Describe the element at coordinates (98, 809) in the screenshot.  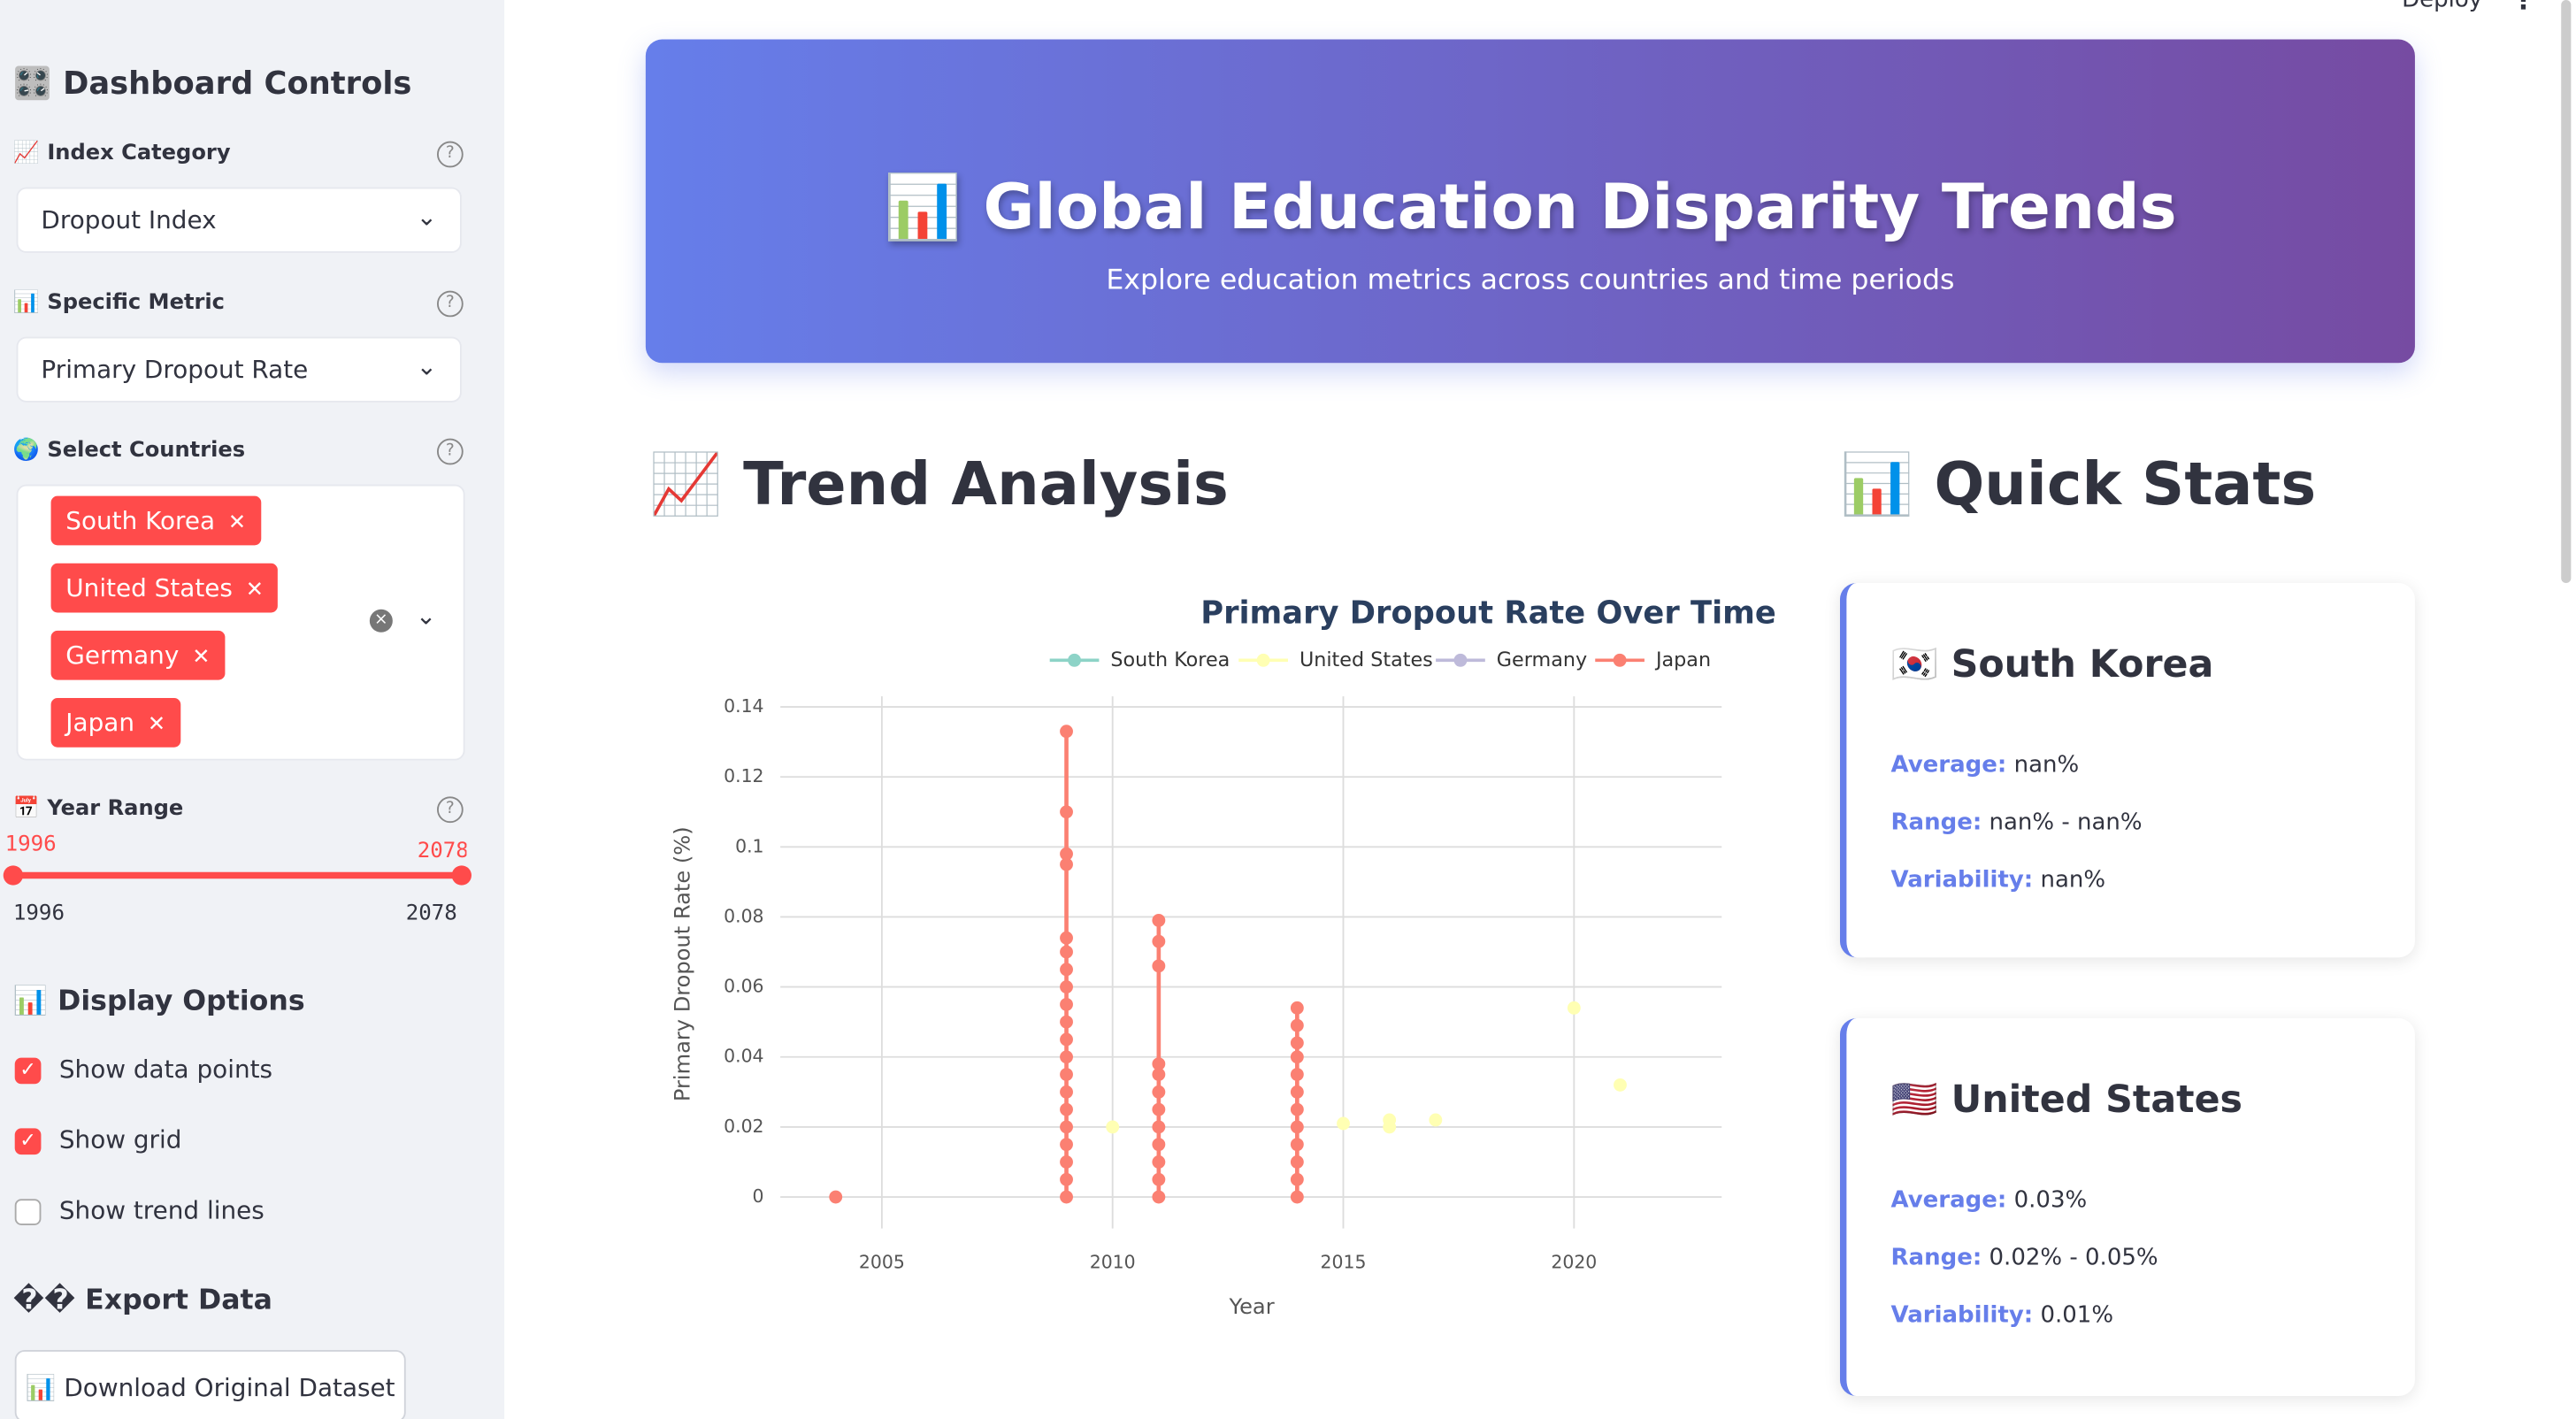
I see `label: 📅 Year Range` at that location.